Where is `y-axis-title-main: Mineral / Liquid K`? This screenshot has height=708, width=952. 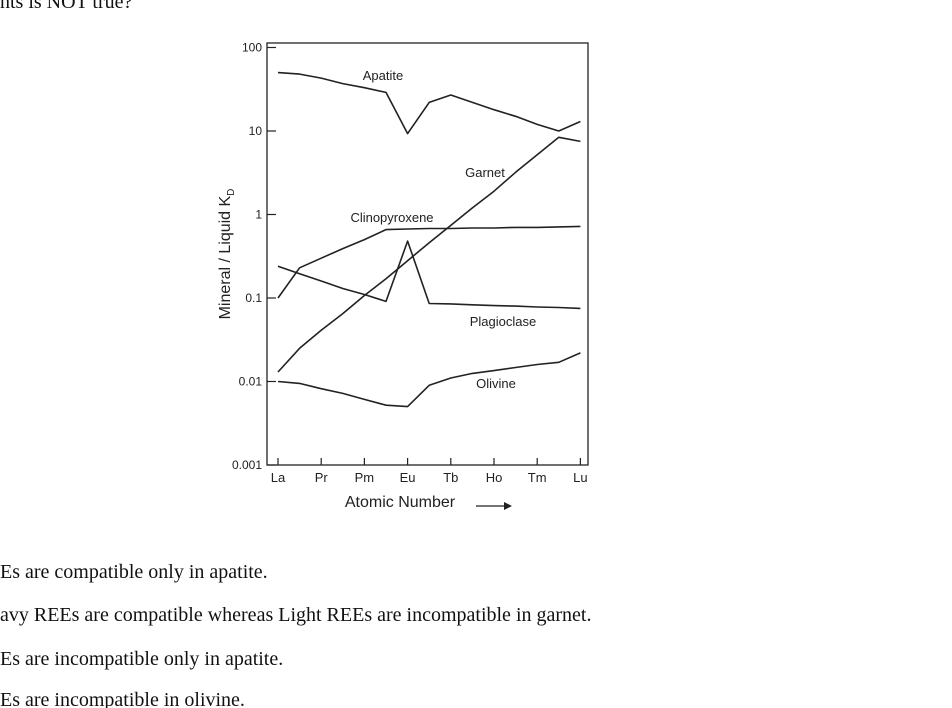
y-axis-title-main: Mineral / Liquid K is located at coordinates (225, 257).